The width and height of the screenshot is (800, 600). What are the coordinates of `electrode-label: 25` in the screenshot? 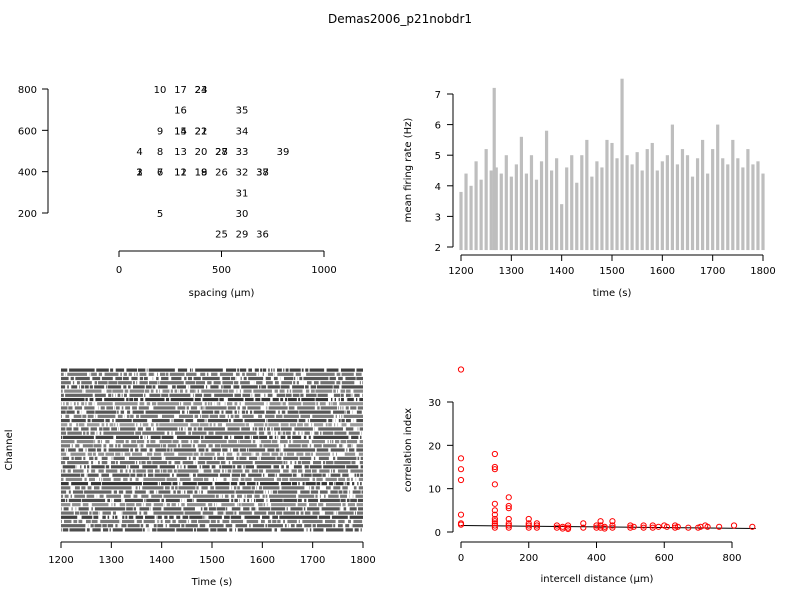 It's located at (221, 235).